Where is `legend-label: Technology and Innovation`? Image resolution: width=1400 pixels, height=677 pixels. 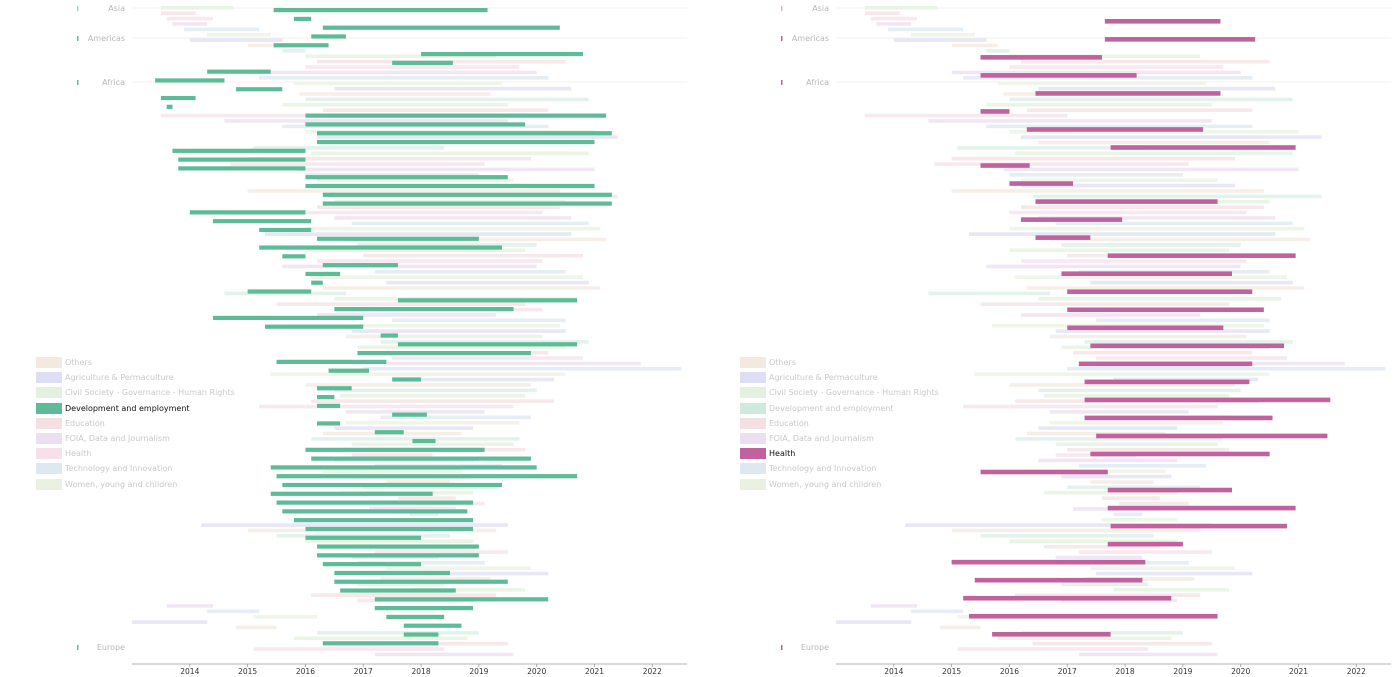 legend-label: Technology and Innovation is located at coordinates (119, 469).